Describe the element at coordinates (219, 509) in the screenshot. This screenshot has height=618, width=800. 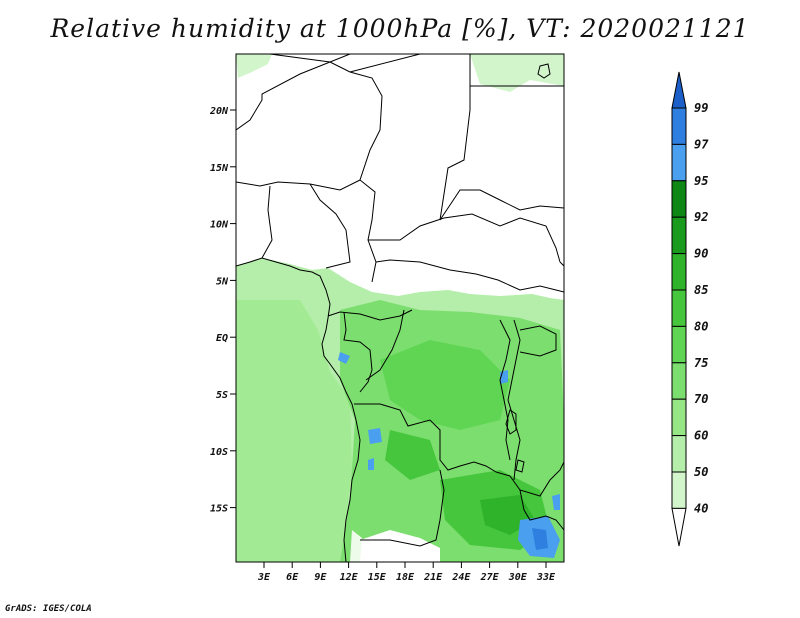
I see `lat-tick-label: 15S` at that location.